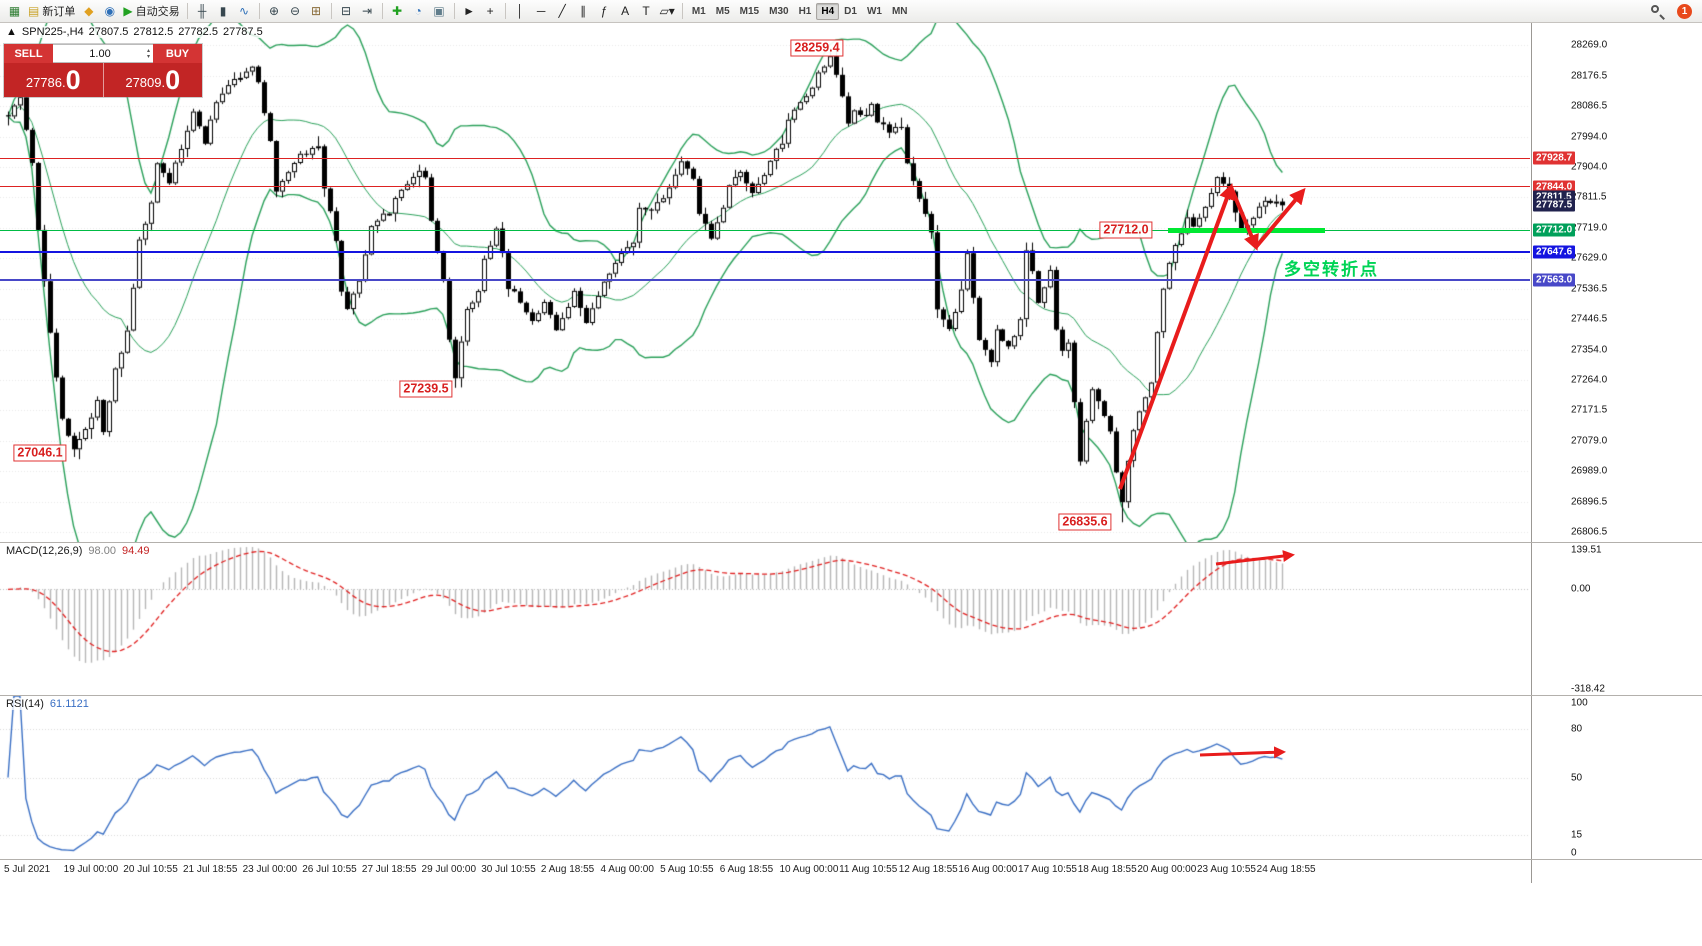  What do you see at coordinates (1226, 869) in the screenshot?
I see `time-axis-label: 23 Aug 10:55` at bounding box center [1226, 869].